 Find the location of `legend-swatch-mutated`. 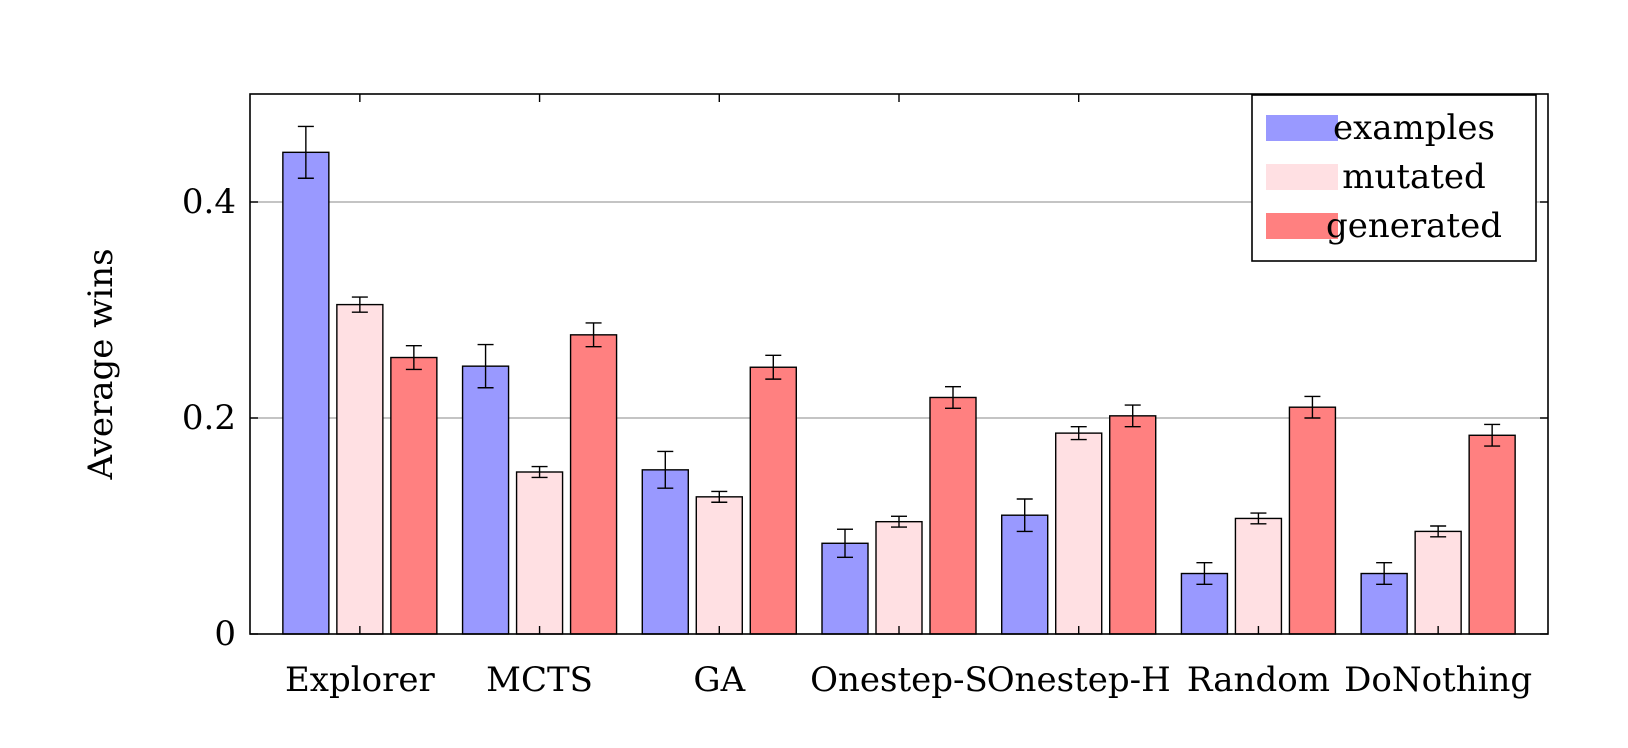

legend-swatch-mutated is located at coordinates (1302, 177).